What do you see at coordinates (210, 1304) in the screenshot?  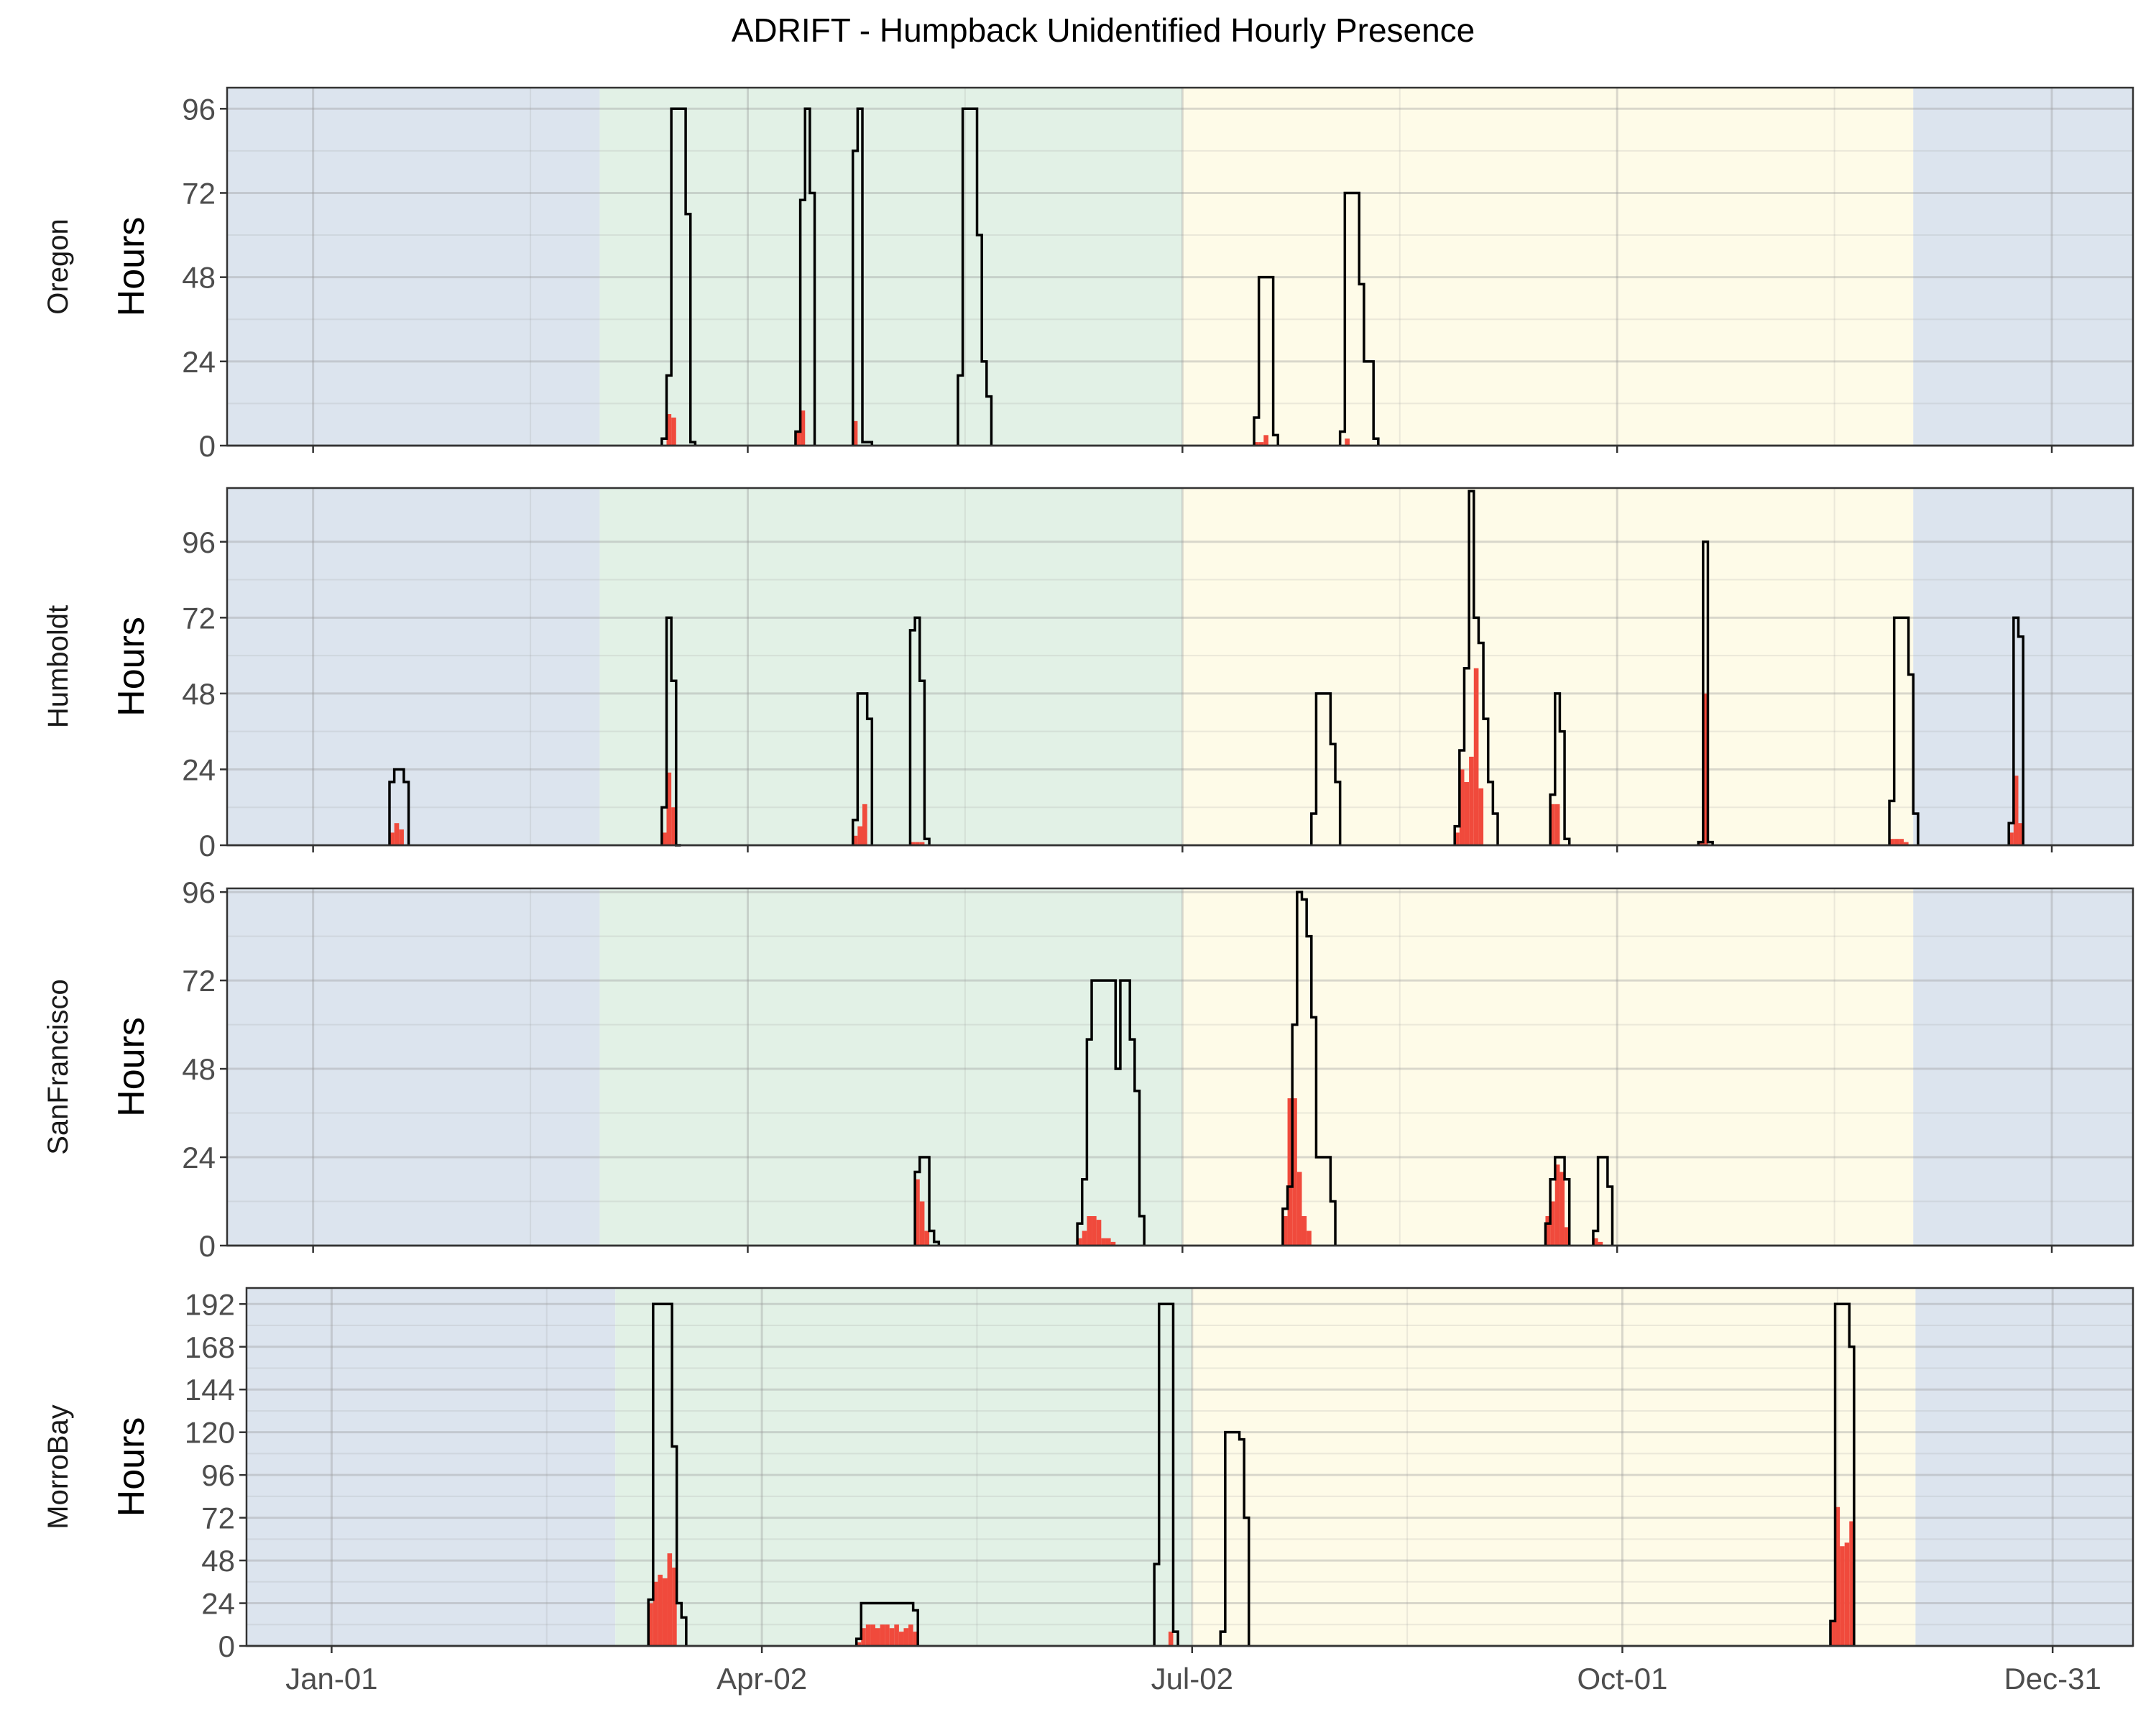 I see `y-tick-label: 192` at bounding box center [210, 1304].